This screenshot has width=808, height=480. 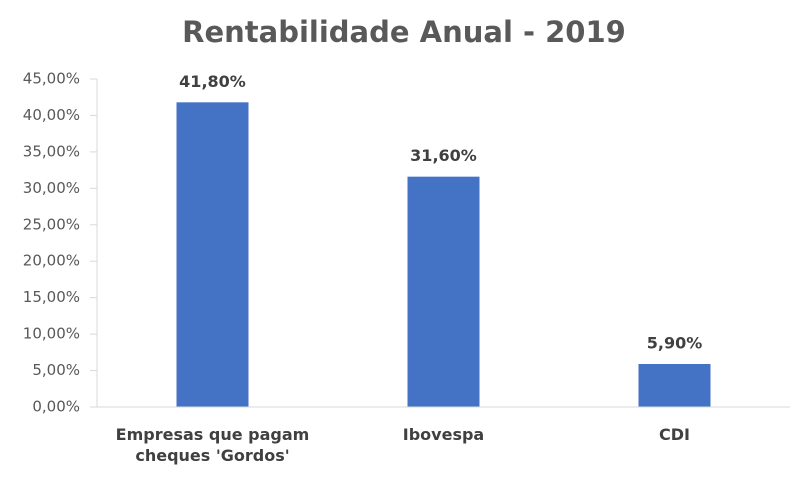 I want to click on y-tick-label: 35,00%, so click(x=51, y=151).